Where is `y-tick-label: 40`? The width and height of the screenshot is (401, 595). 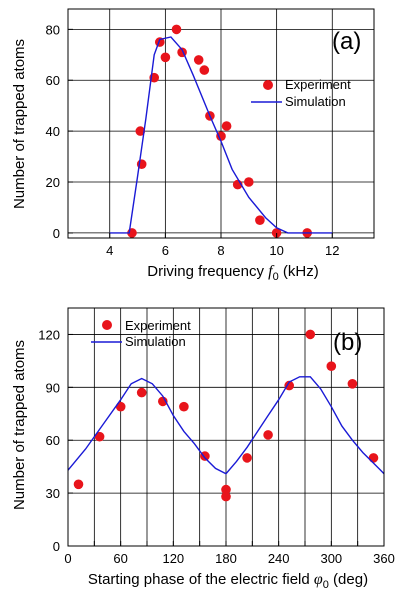
y-tick-label: 40 is located at coordinates (53, 131).